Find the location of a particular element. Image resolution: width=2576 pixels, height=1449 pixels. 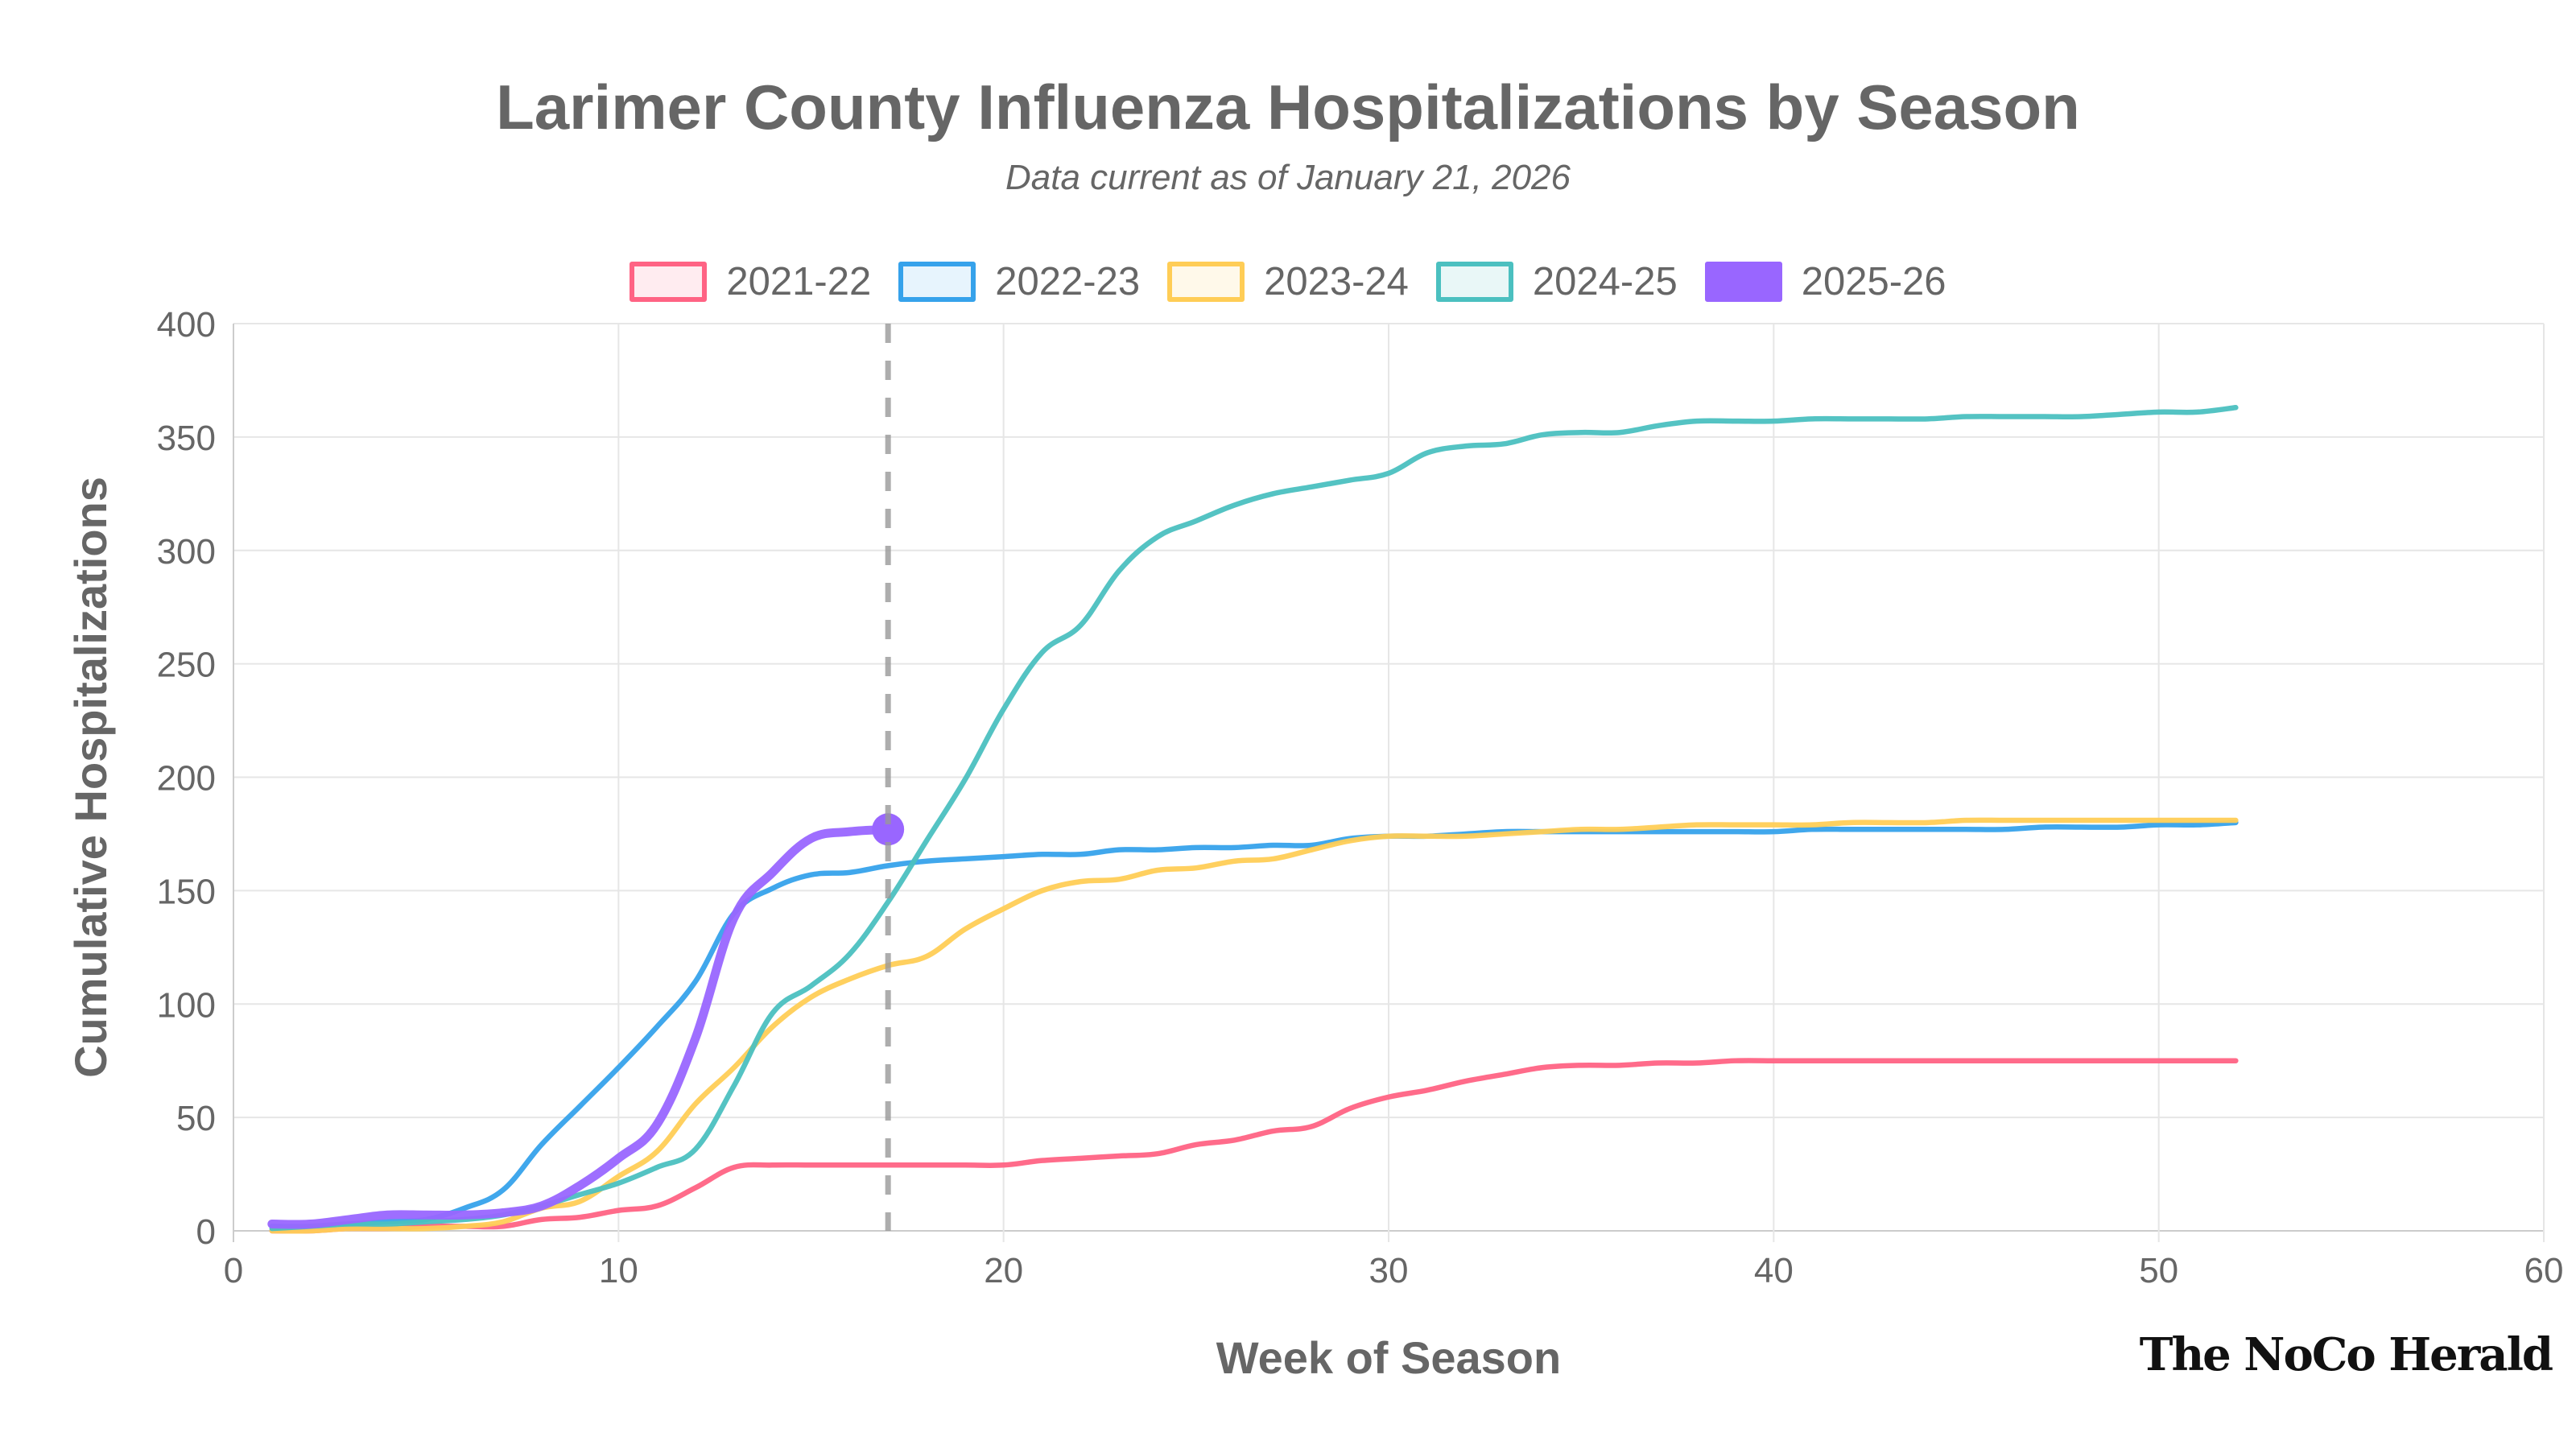

legend-label: 2023-24 is located at coordinates (1336, 281).